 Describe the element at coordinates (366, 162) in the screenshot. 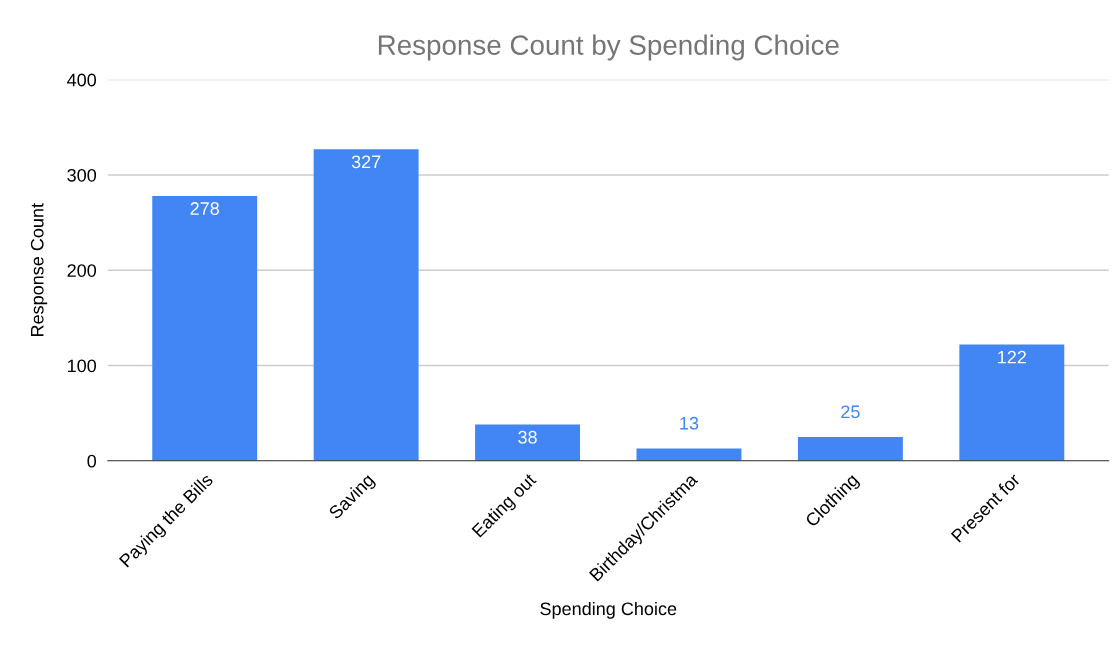

I see `data-label: 327` at that location.